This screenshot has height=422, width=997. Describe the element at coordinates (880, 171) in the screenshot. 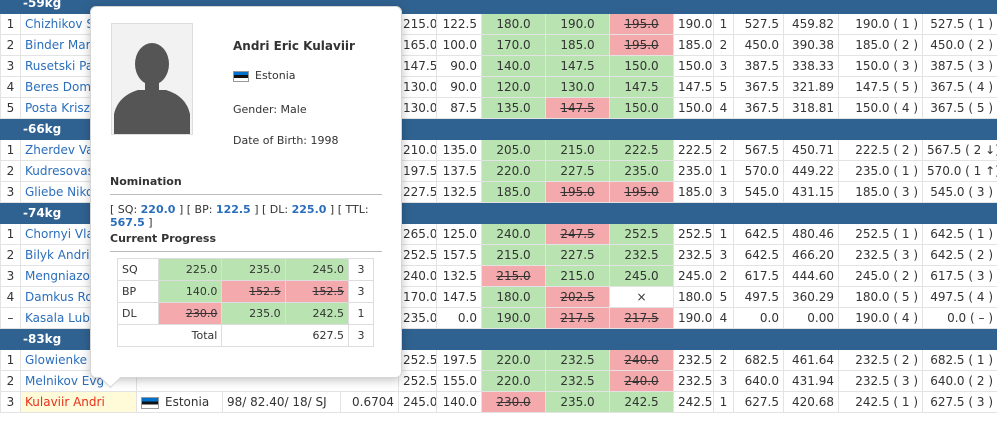

I see `best-place: 235.0 ( 1 )` at that location.